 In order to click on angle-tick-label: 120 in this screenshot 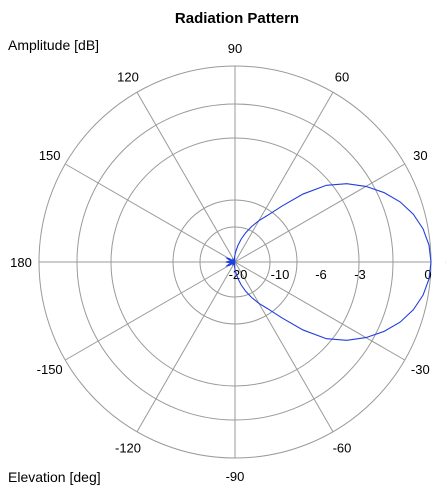, I will do `click(128, 77)`.